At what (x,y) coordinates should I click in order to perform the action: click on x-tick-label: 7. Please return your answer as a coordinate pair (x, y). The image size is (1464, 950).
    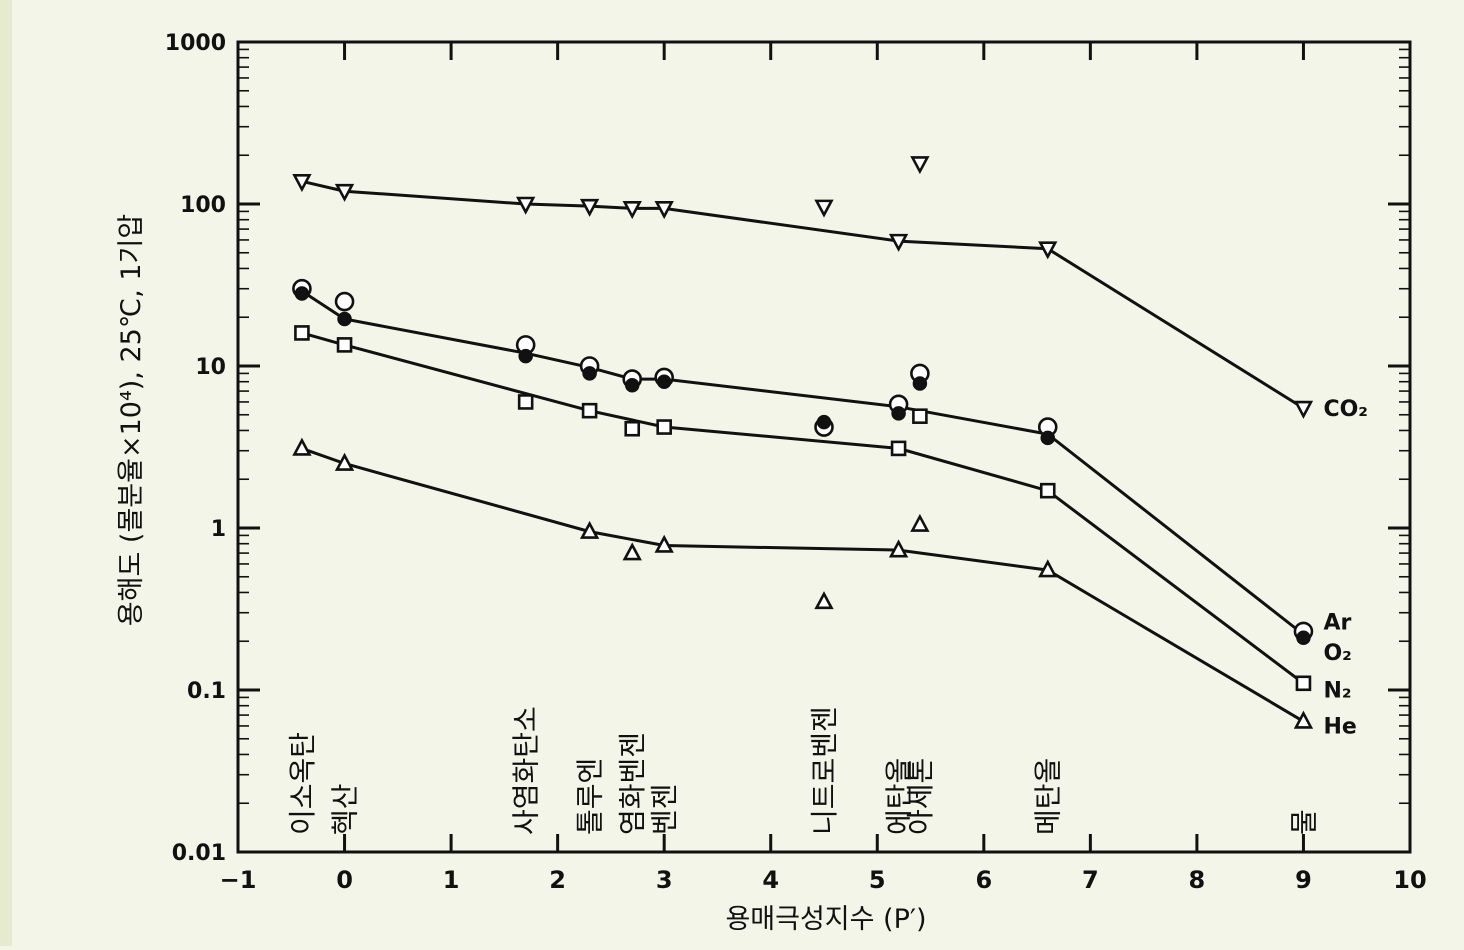
    Looking at the image, I should click on (1090, 880).